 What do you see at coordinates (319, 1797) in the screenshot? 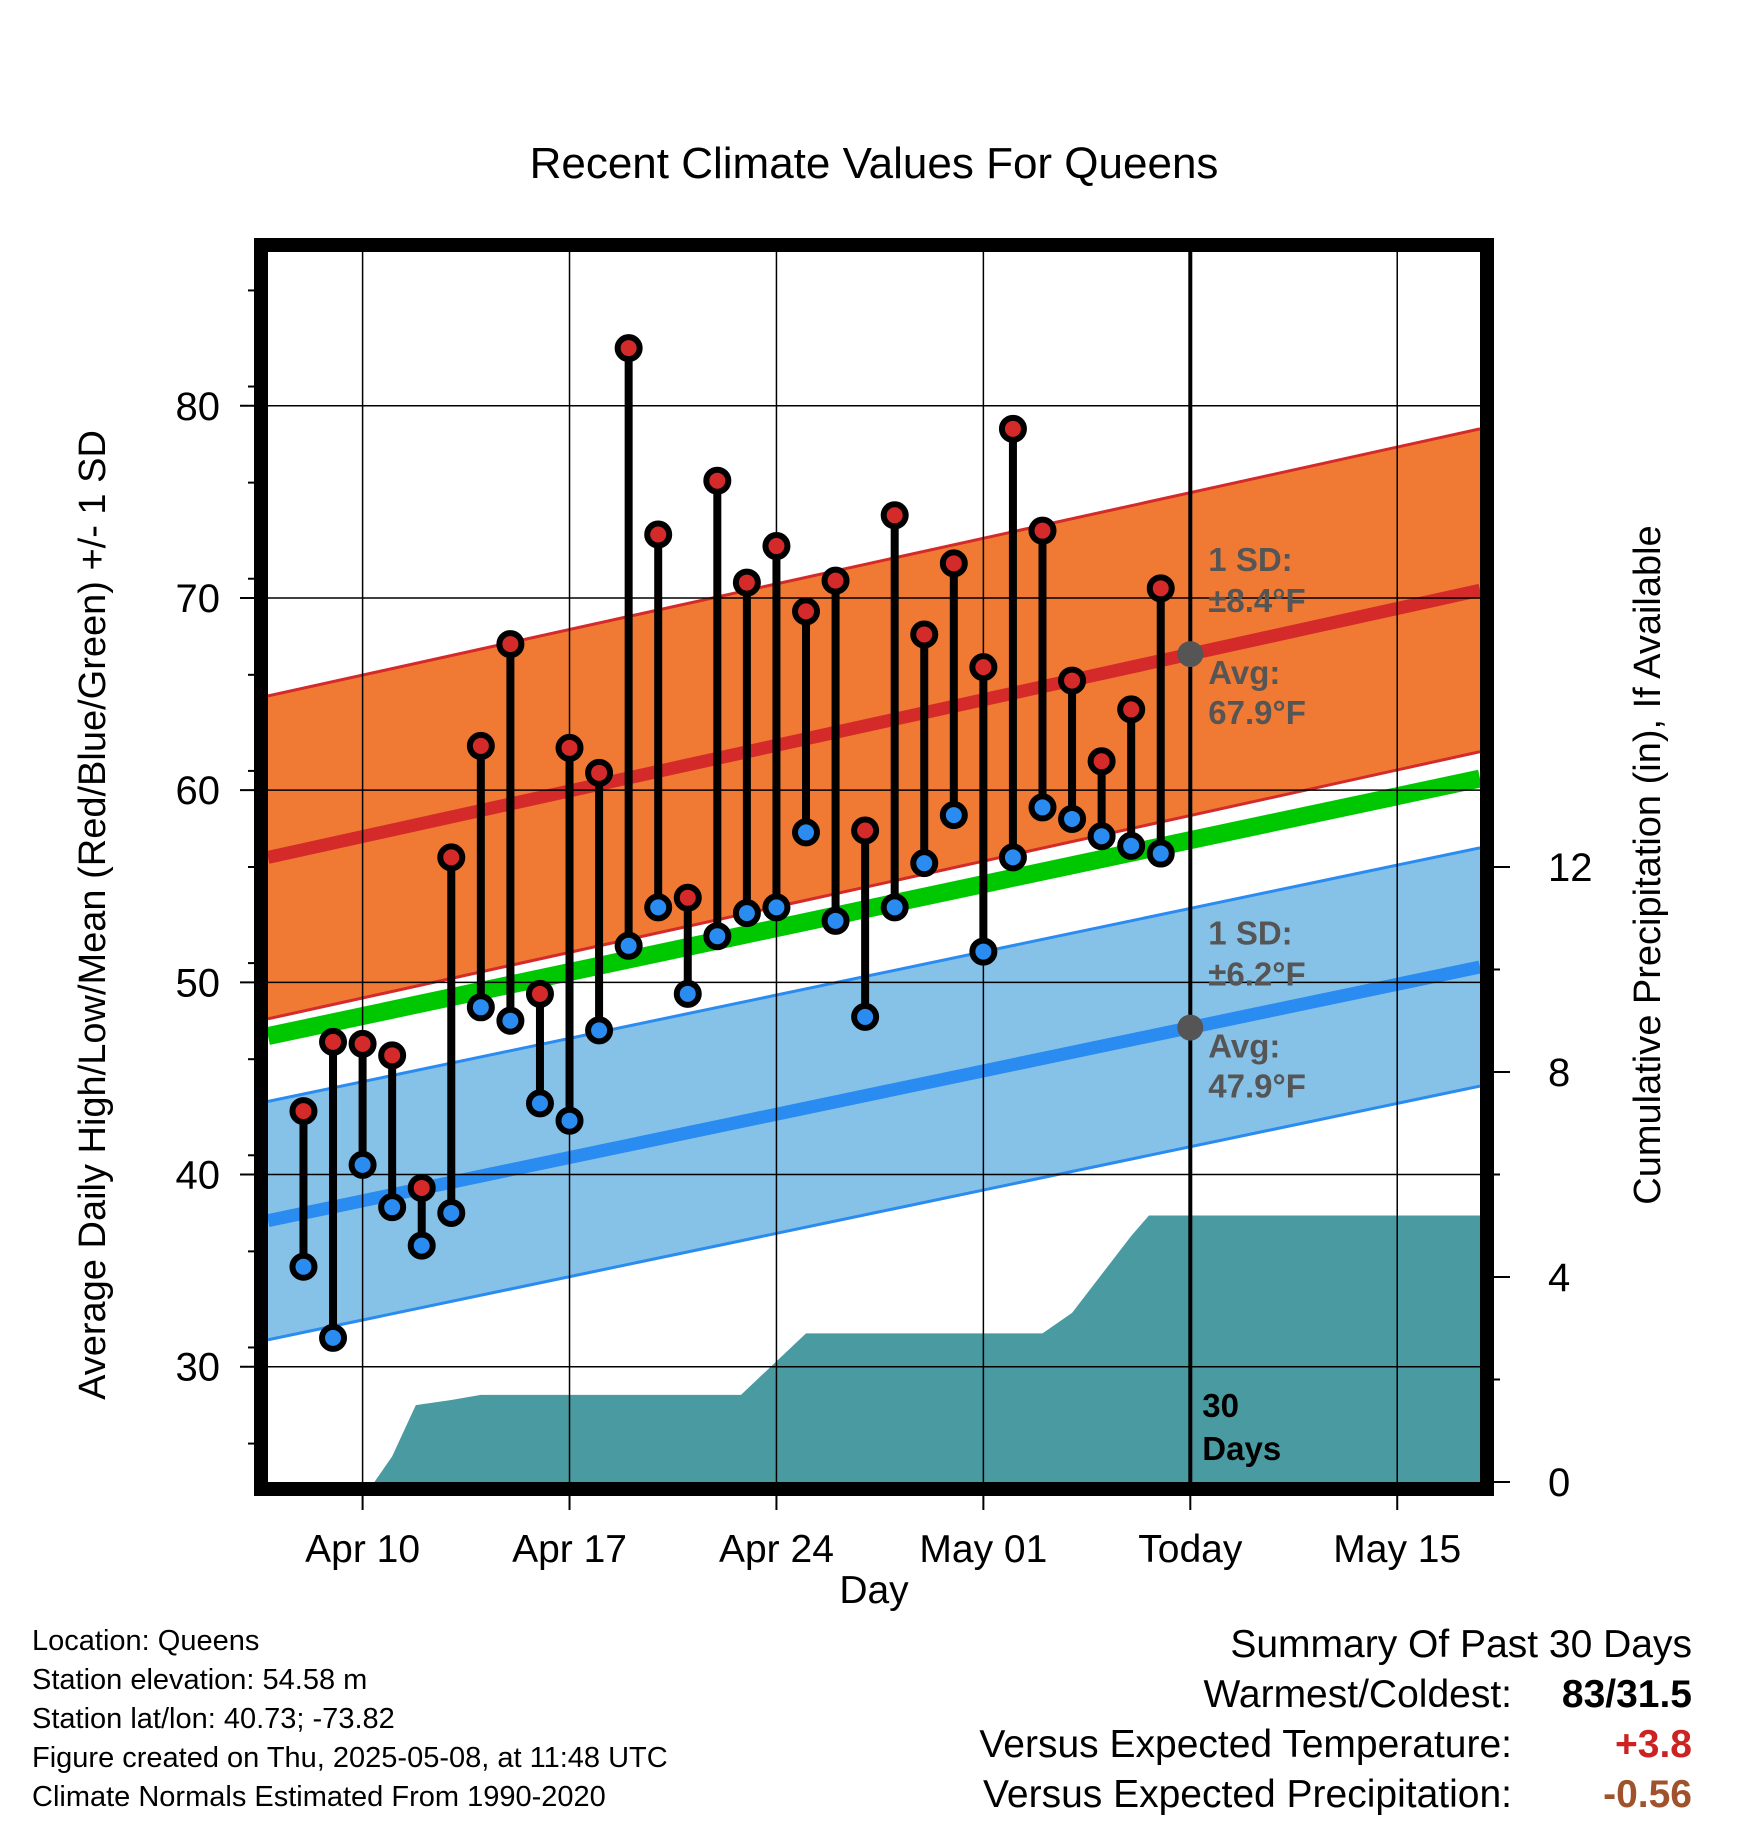
I see `normals-text: Climate Normals Estimated From 1990-2020` at bounding box center [319, 1797].